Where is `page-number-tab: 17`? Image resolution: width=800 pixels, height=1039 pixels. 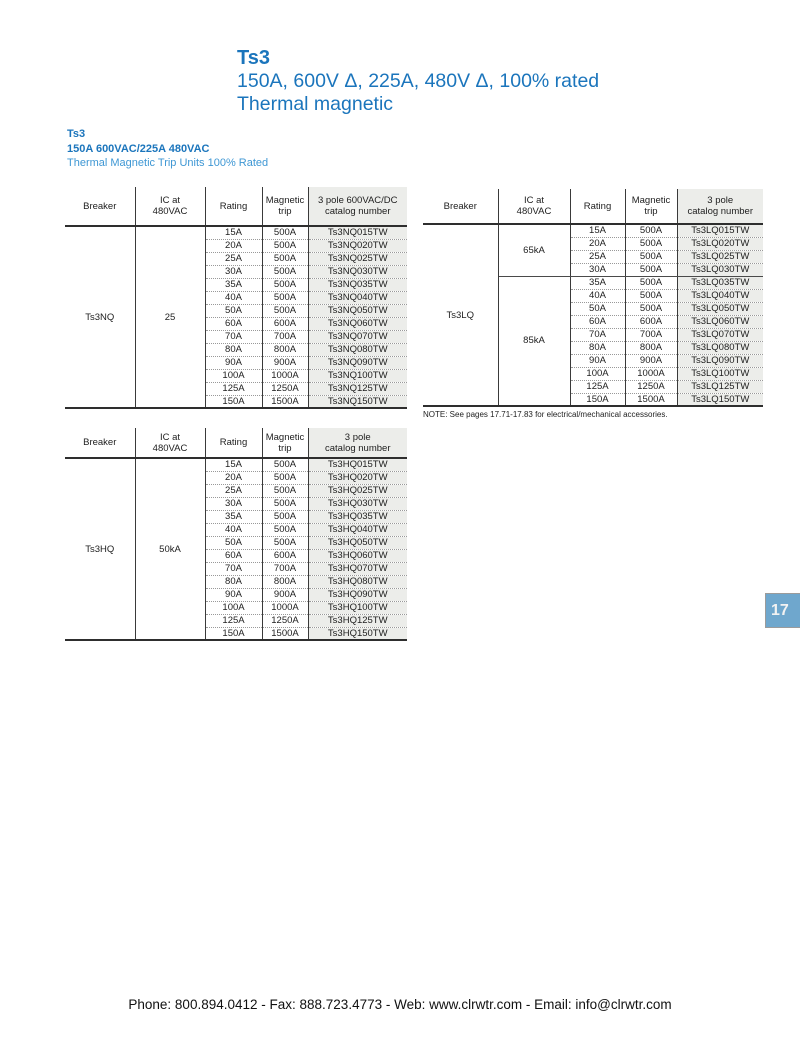
page-number-tab: 17 is located at coordinates (782, 610).